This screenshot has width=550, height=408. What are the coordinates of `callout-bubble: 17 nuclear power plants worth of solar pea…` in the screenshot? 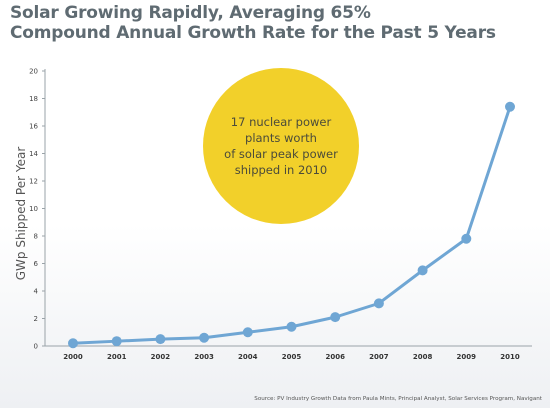 It's located at (281, 146).